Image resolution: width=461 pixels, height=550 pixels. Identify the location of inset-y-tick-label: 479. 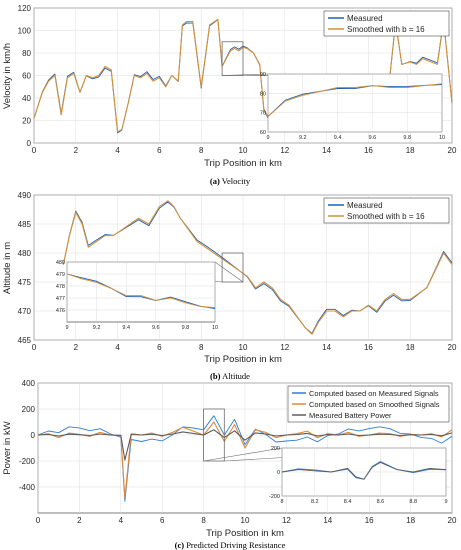
(60, 275).